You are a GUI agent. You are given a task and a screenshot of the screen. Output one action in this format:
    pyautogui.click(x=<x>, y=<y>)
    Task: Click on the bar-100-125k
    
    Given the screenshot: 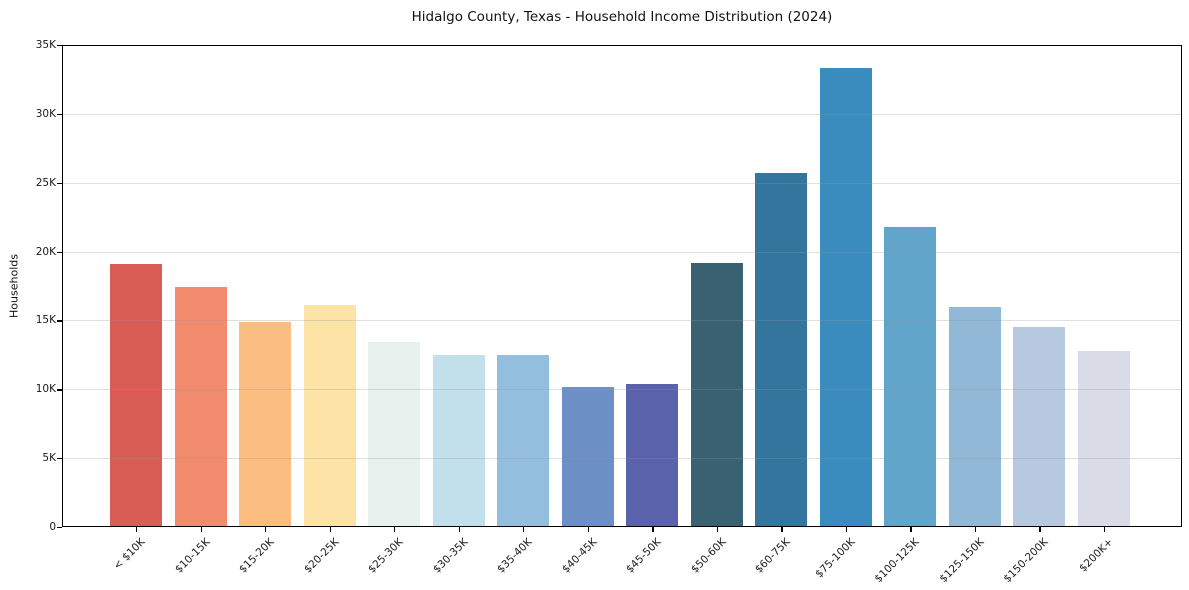 What is the action you would take?
    pyautogui.click(x=910, y=376)
    